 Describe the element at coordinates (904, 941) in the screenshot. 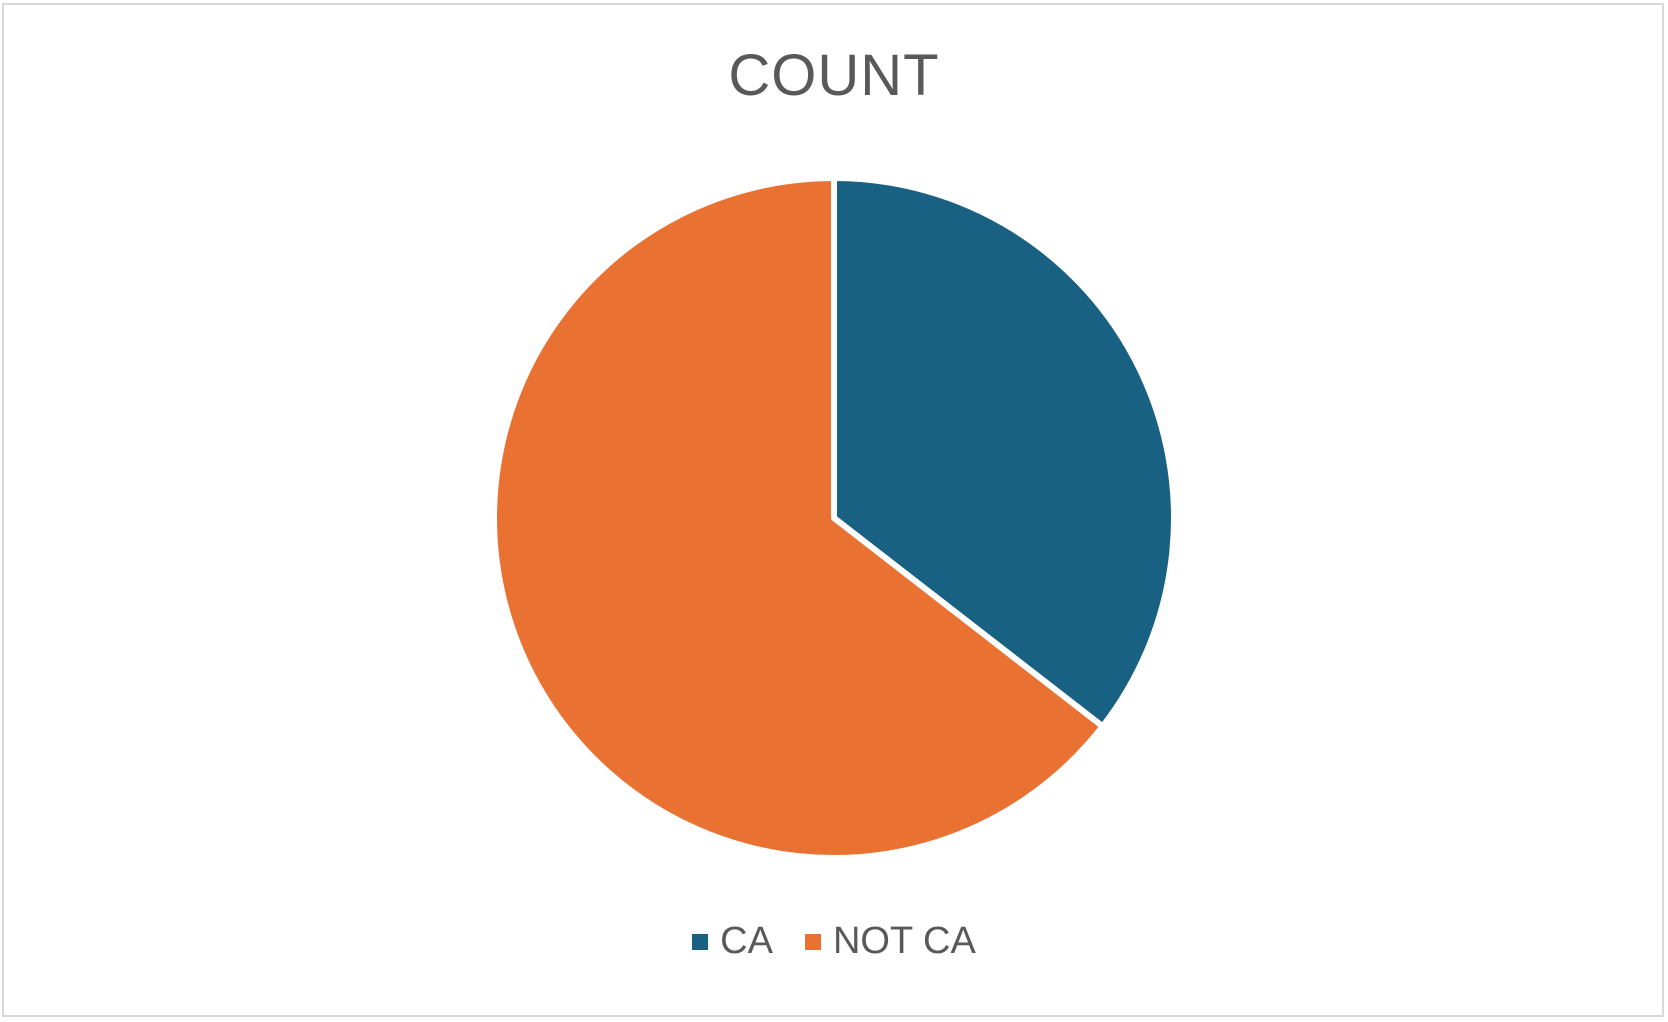

I see `legend-label-not-ca: NOT CA` at that location.